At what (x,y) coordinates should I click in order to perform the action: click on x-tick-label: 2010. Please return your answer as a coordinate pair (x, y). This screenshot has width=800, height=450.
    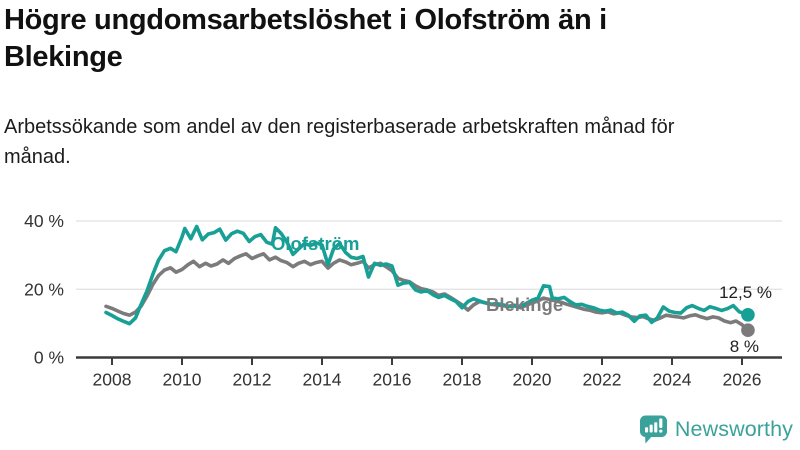
    Looking at the image, I should click on (182, 380).